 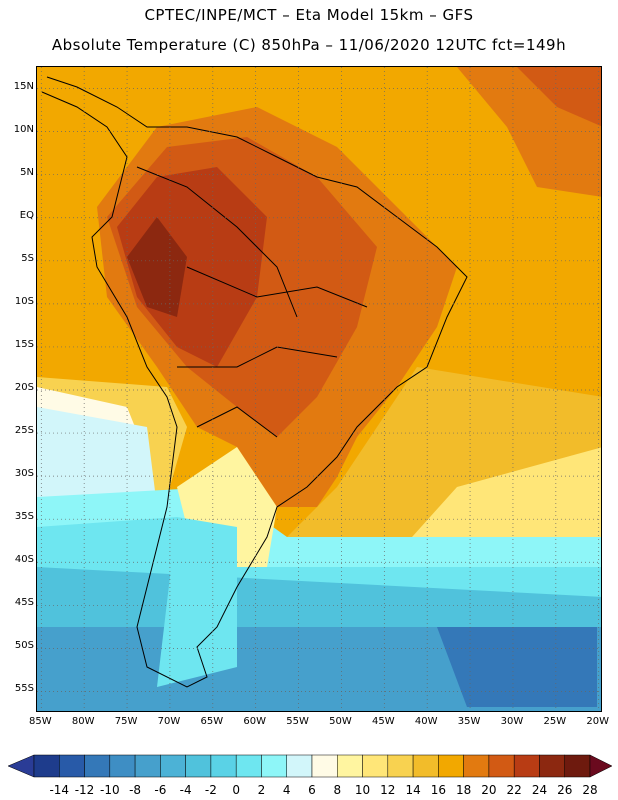 I want to click on fill-ne-red, so click(x=559, y=97).